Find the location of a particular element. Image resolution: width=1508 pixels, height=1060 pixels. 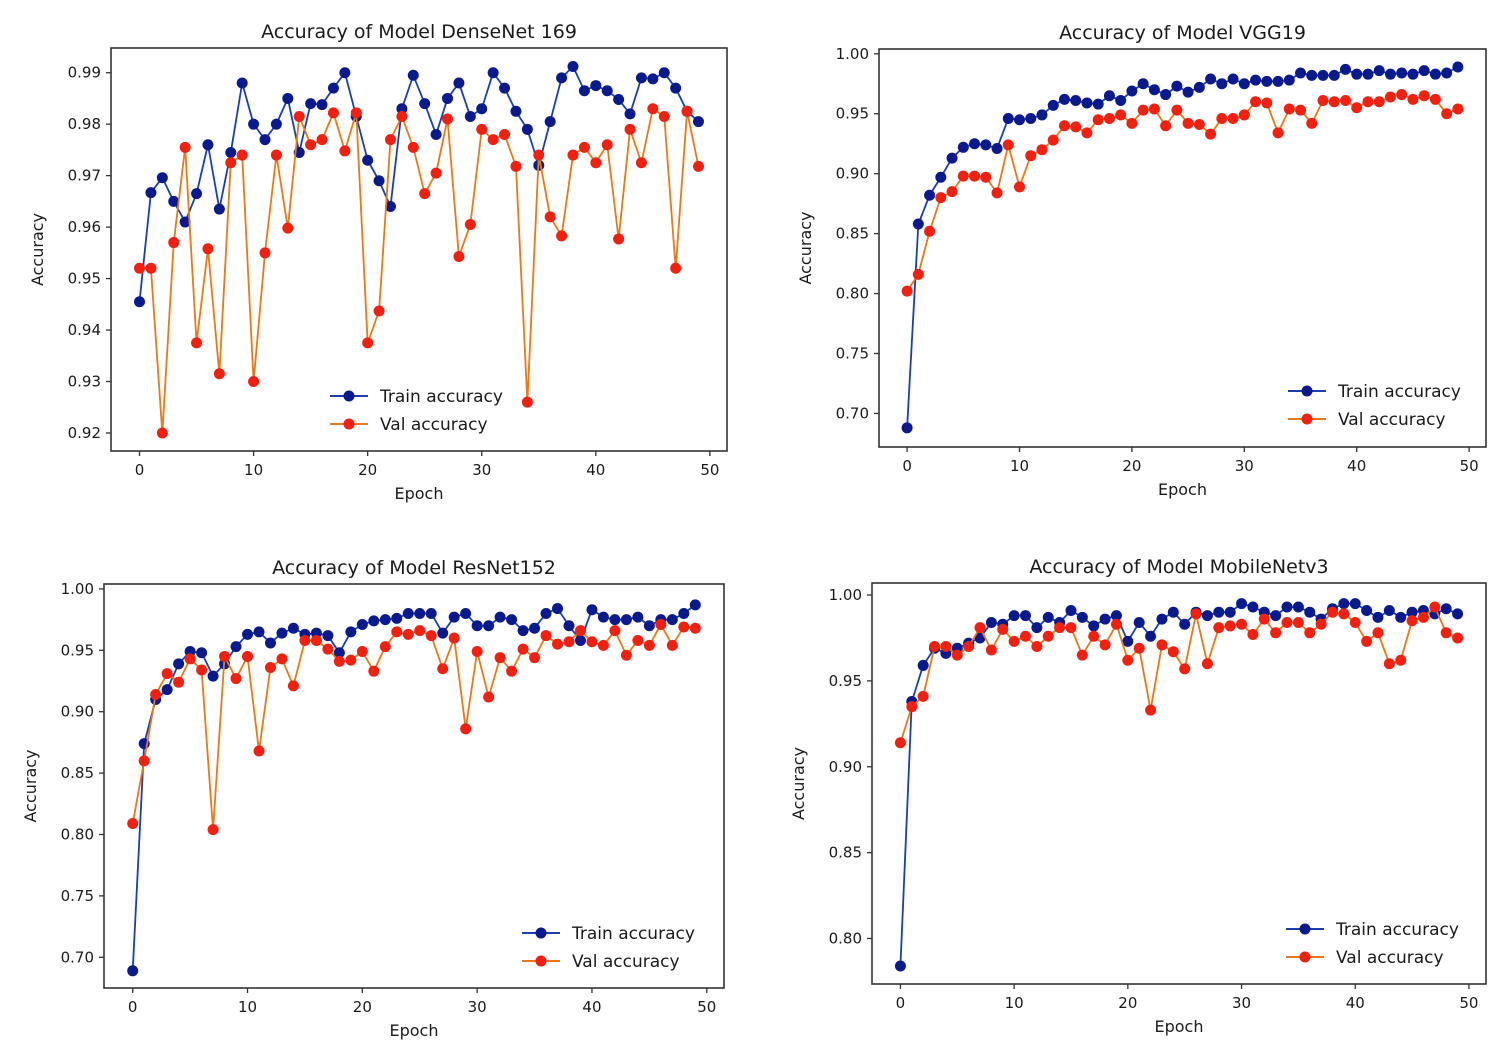

legend-train-marker is located at coordinates (541, 933).